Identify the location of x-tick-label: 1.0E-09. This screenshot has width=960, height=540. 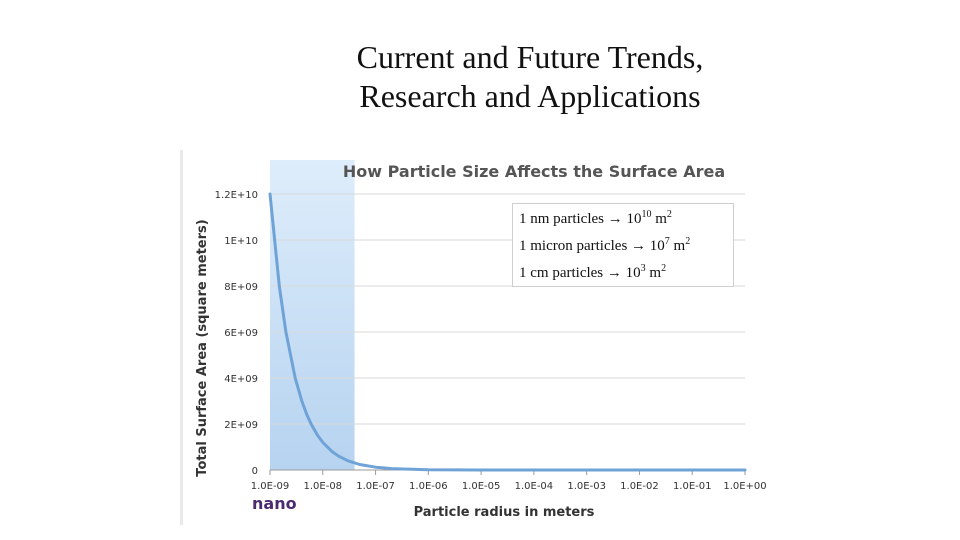
(270, 486).